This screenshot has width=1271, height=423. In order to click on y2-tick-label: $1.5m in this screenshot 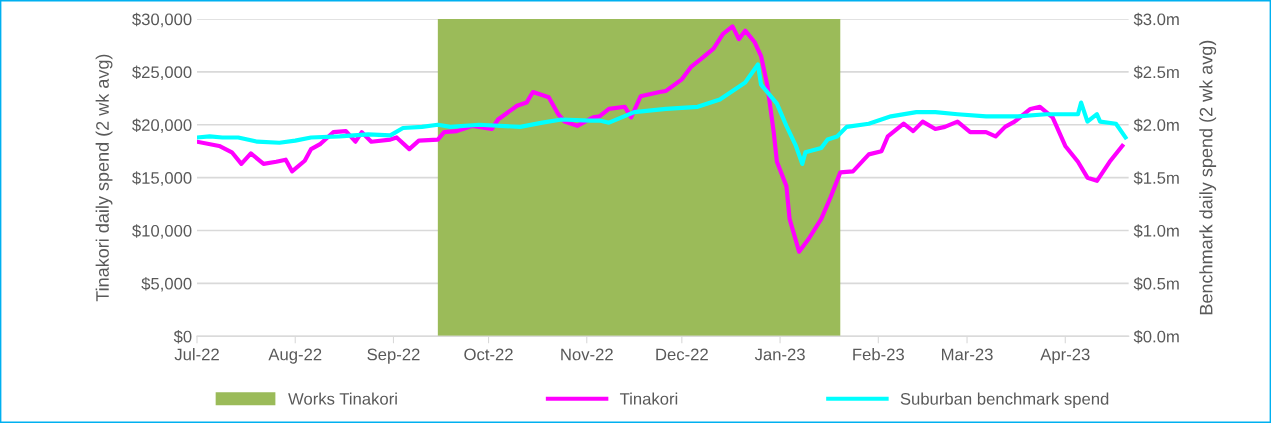, I will do `click(1156, 178)`.